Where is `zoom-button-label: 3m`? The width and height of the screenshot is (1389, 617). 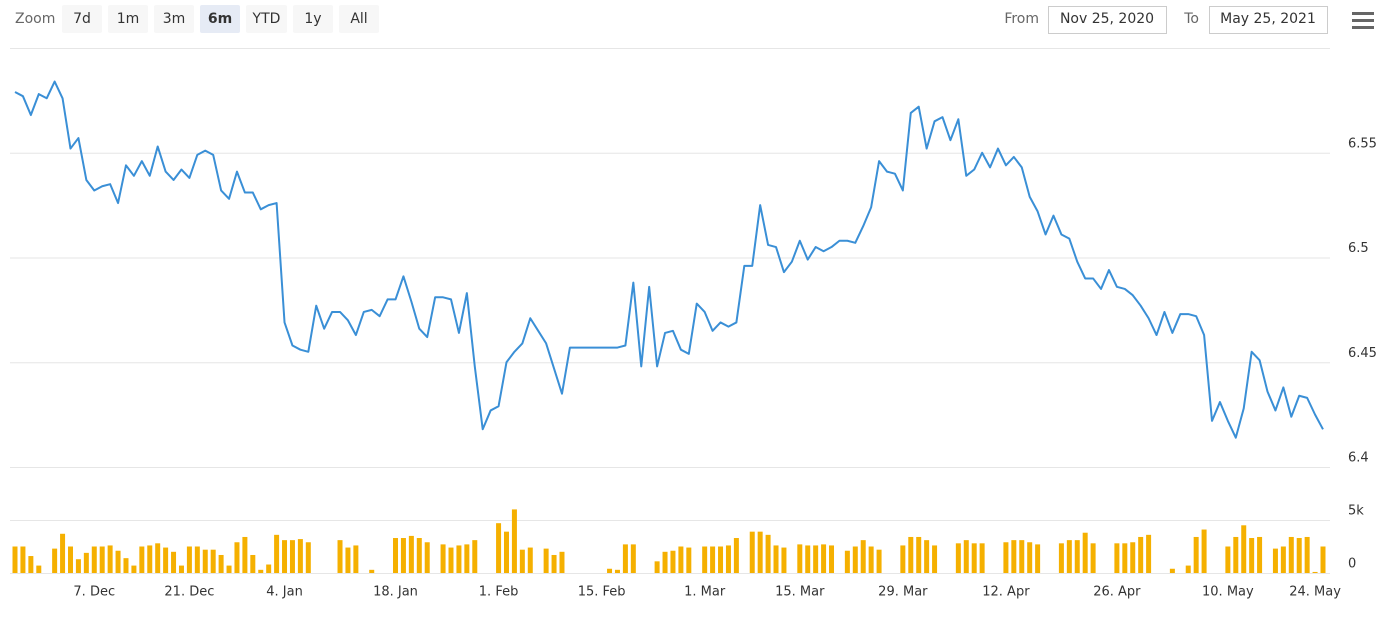 zoom-button-label: 3m is located at coordinates (174, 19).